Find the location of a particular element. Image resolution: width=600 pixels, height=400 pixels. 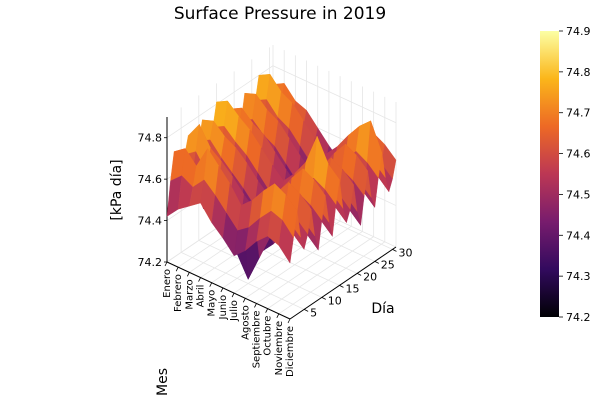

x-tick-label: Mayo is located at coordinates (212, 303).